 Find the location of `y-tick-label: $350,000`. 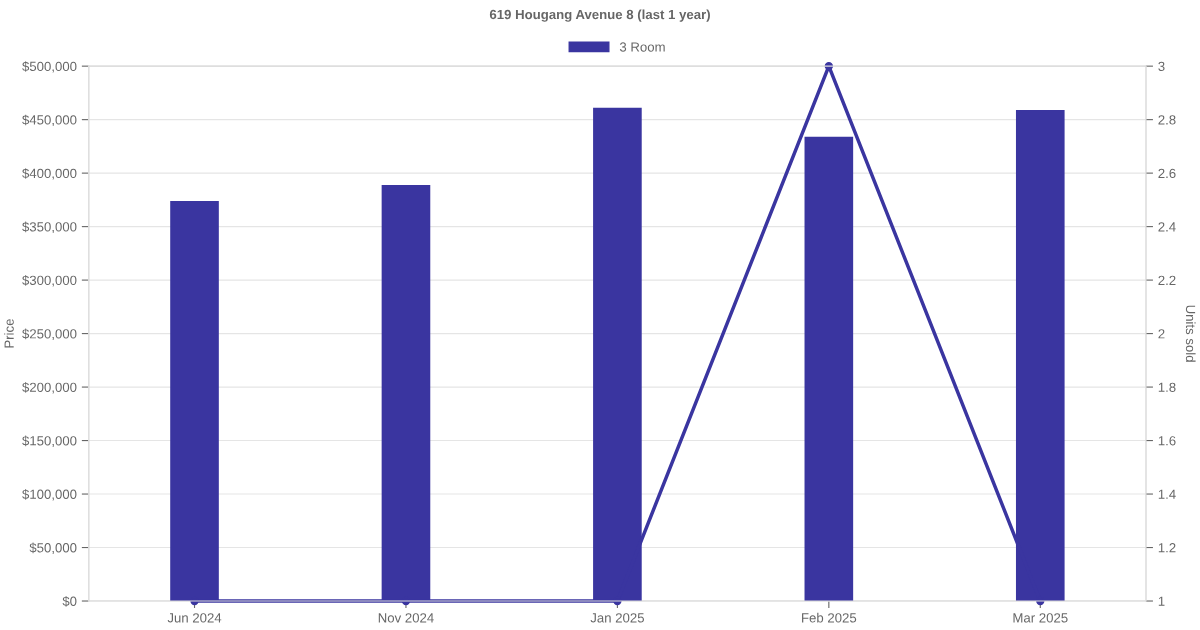

y-tick-label: $350,000 is located at coordinates (49, 227).